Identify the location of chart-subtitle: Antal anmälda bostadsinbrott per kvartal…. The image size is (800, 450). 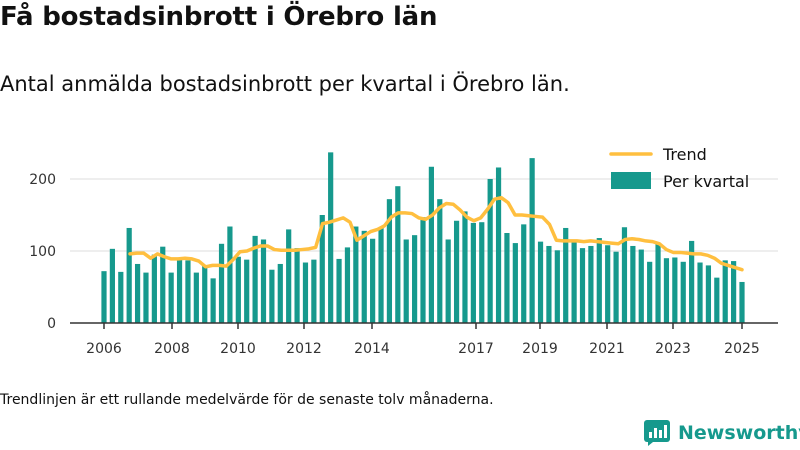
(285, 84).